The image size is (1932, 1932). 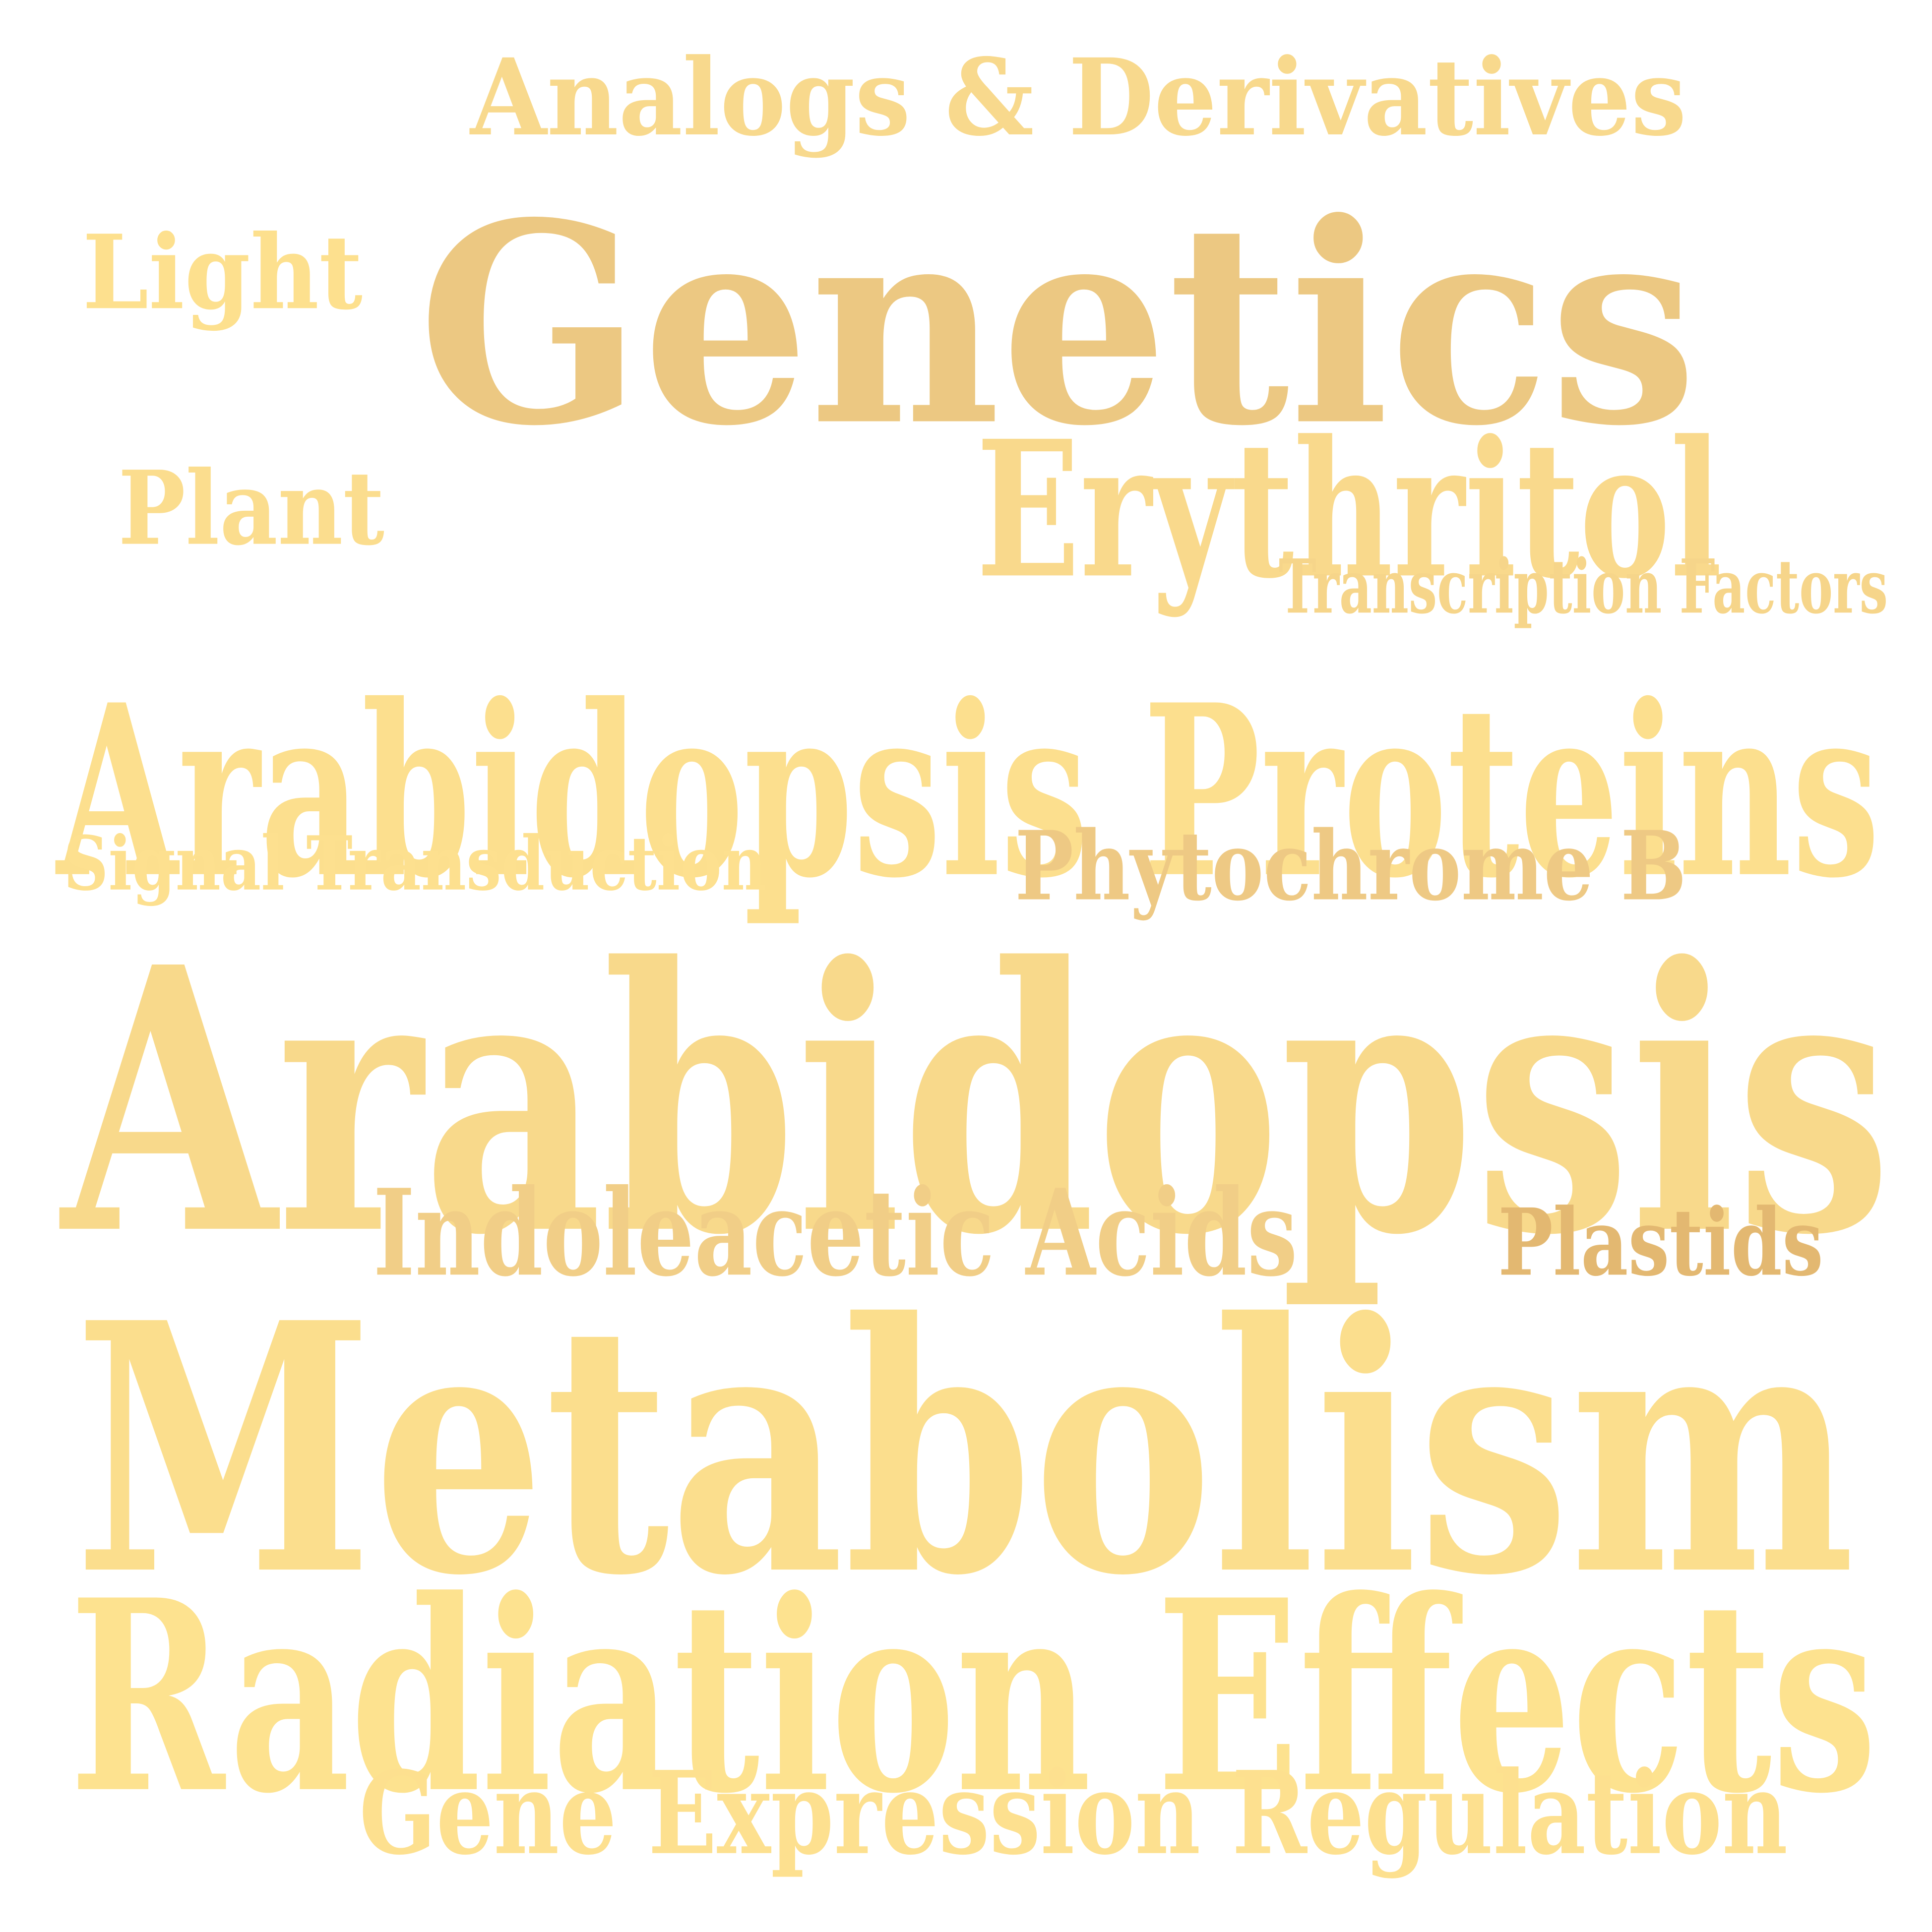 What do you see at coordinates (835, 1233) in the screenshot?
I see `word-indoleacetic-acids: Indoleacetic Acids` at bounding box center [835, 1233].